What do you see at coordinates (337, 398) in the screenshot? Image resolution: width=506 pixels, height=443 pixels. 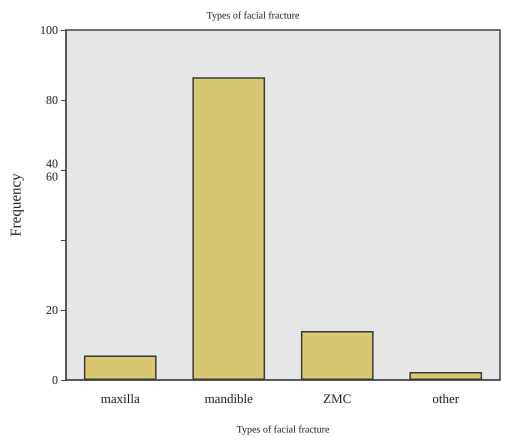 I see `x-tick-label: ZMC` at bounding box center [337, 398].